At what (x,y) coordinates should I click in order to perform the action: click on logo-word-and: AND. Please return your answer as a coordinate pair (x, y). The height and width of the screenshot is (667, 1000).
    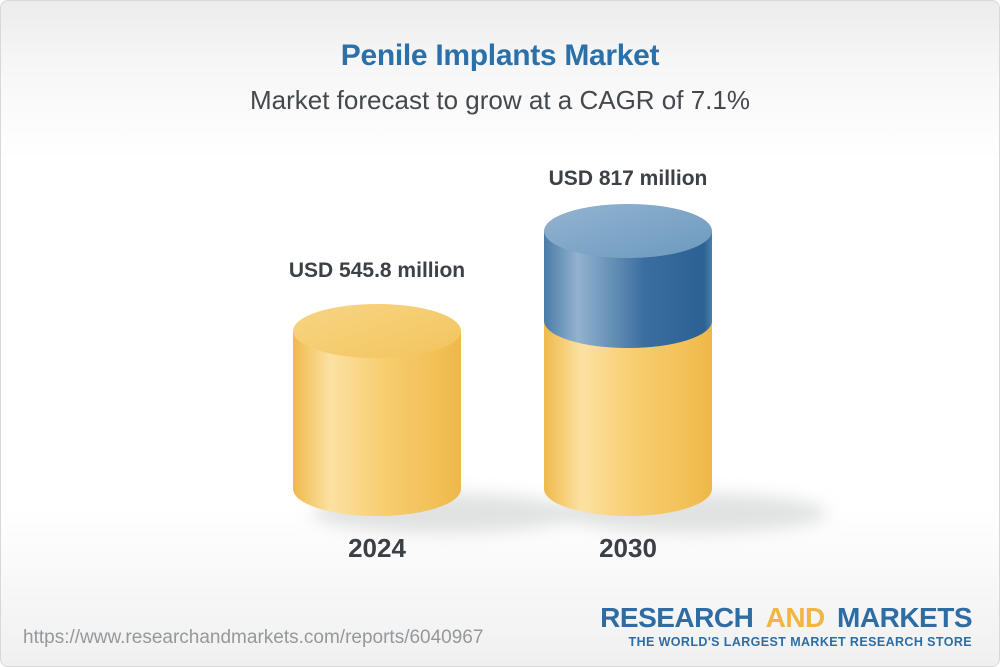
    Looking at the image, I should click on (795, 617).